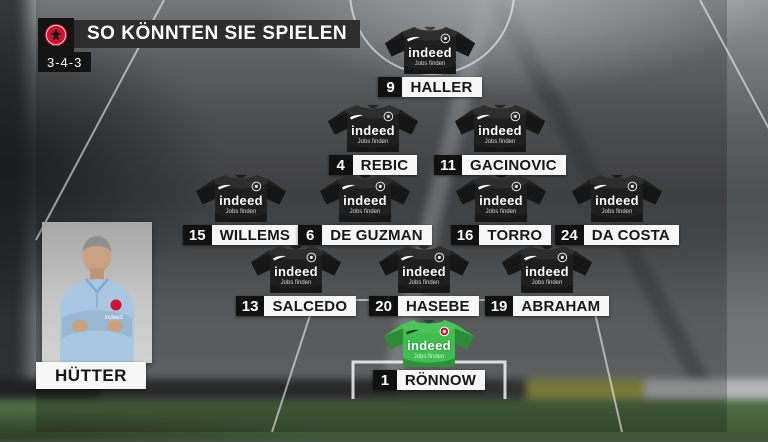 The width and height of the screenshot is (768, 442). I want to click on player-hasebe: indeed Jobs finden 20 HASEBE, so click(424, 279).